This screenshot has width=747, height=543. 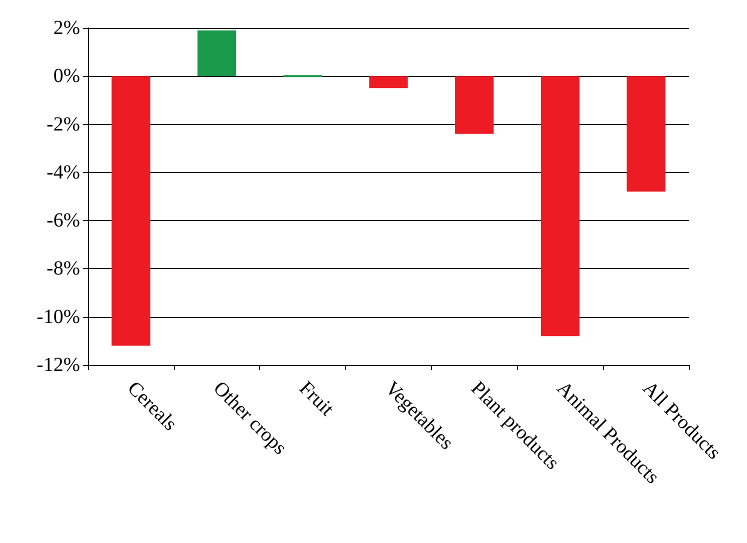 What do you see at coordinates (58, 365) in the screenshot?
I see `y-tick-label: -12%` at bounding box center [58, 365].